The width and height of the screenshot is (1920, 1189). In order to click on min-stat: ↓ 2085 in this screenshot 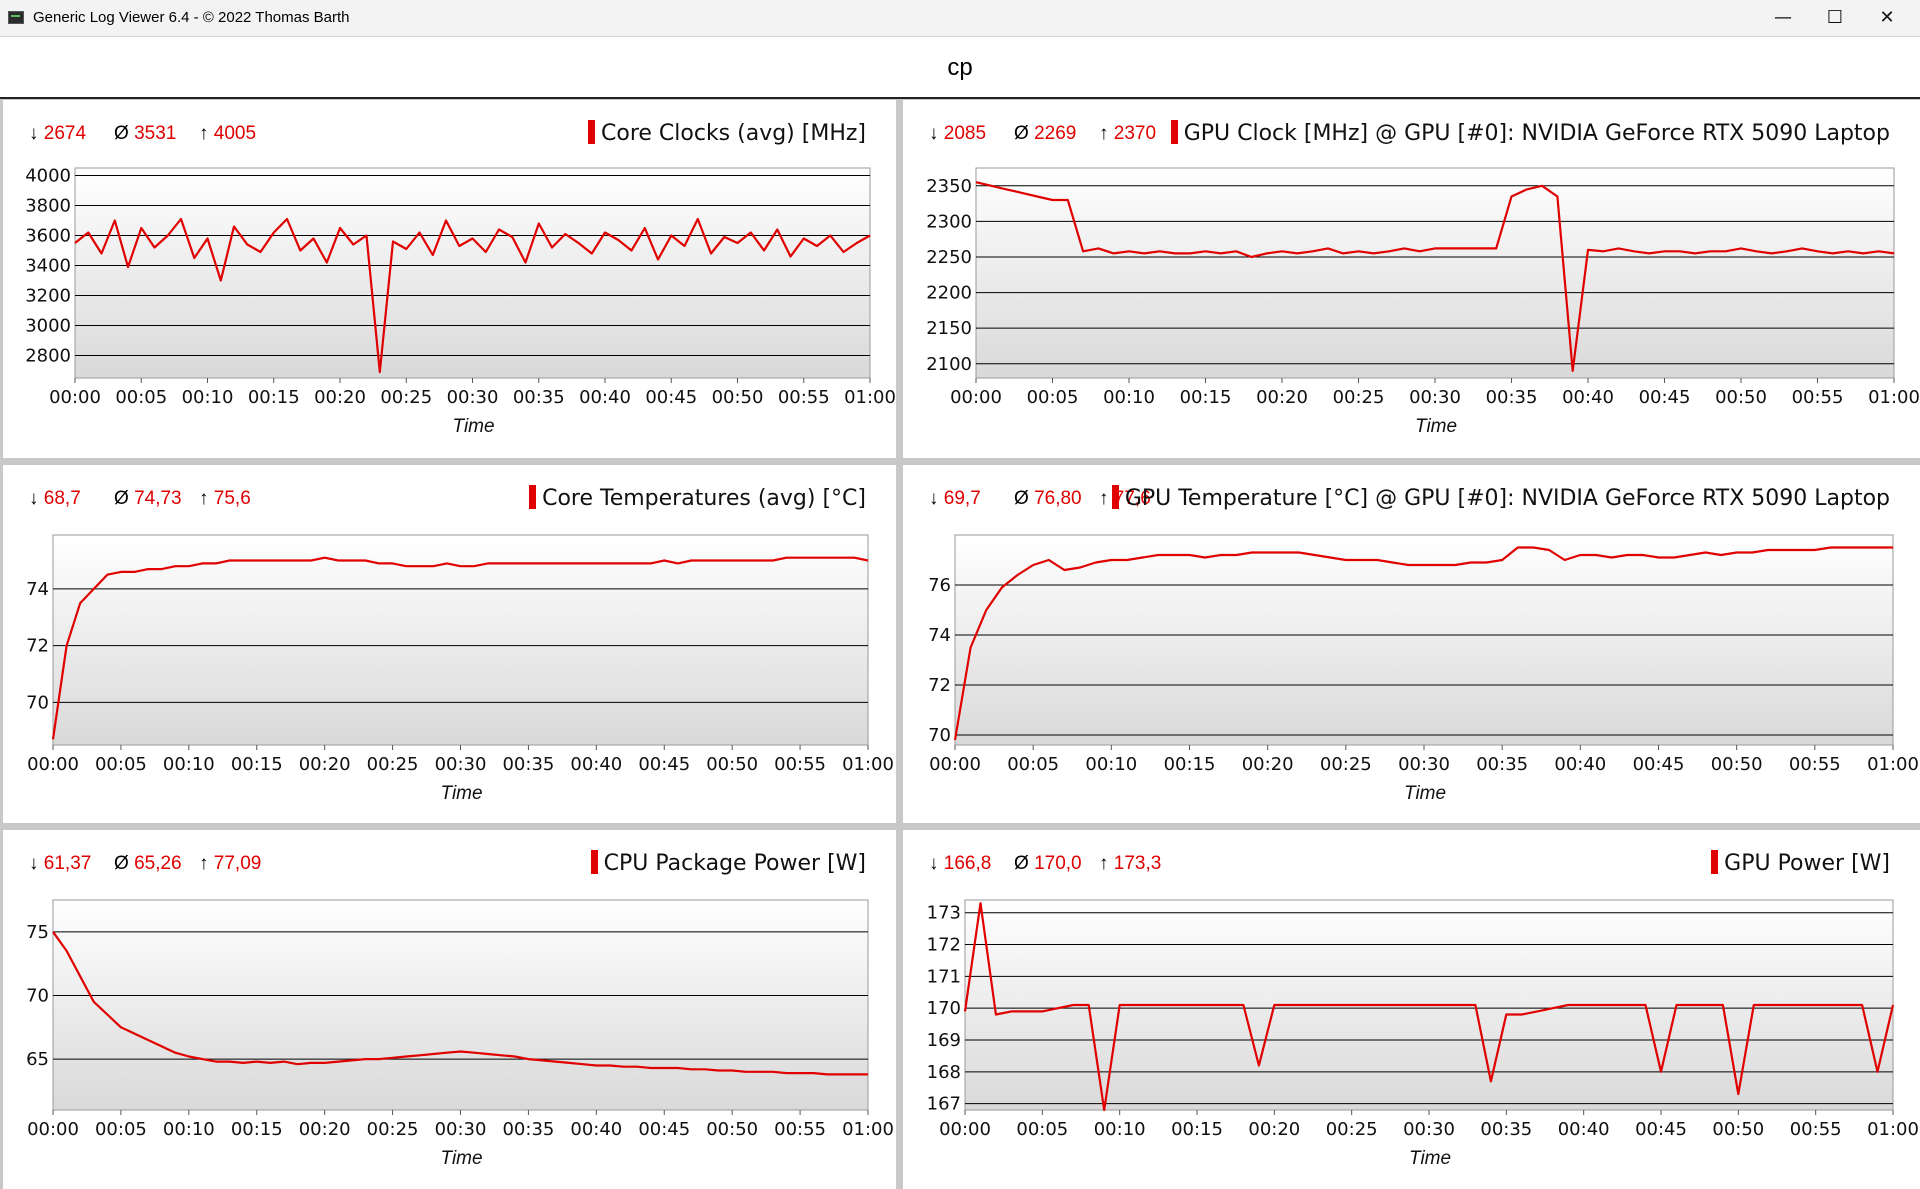, I will do `click(958, 133)`.